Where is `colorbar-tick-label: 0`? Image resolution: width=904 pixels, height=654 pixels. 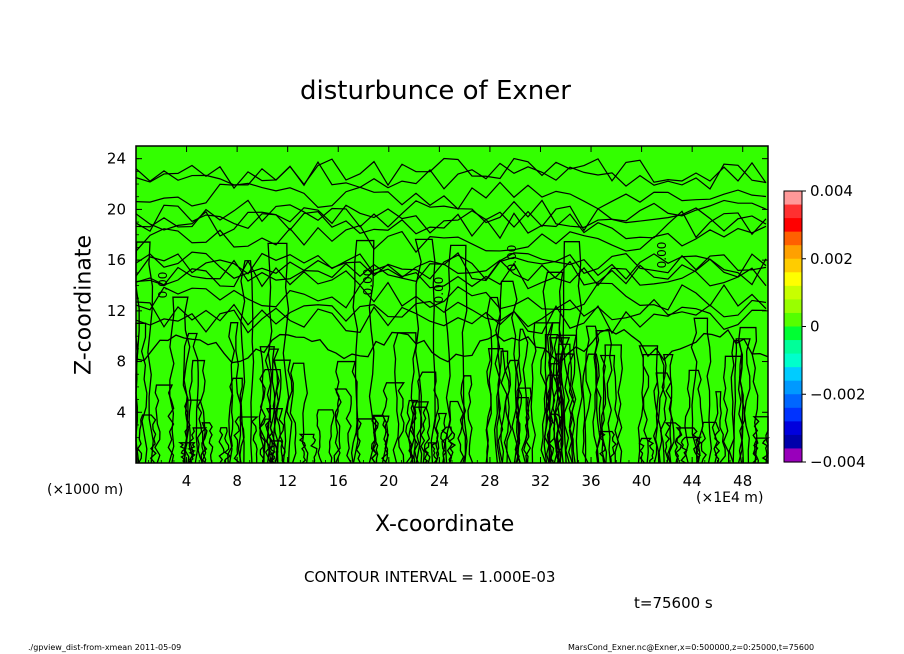
colorbar-tick-label: 0 is located at coordinates (815, 327).